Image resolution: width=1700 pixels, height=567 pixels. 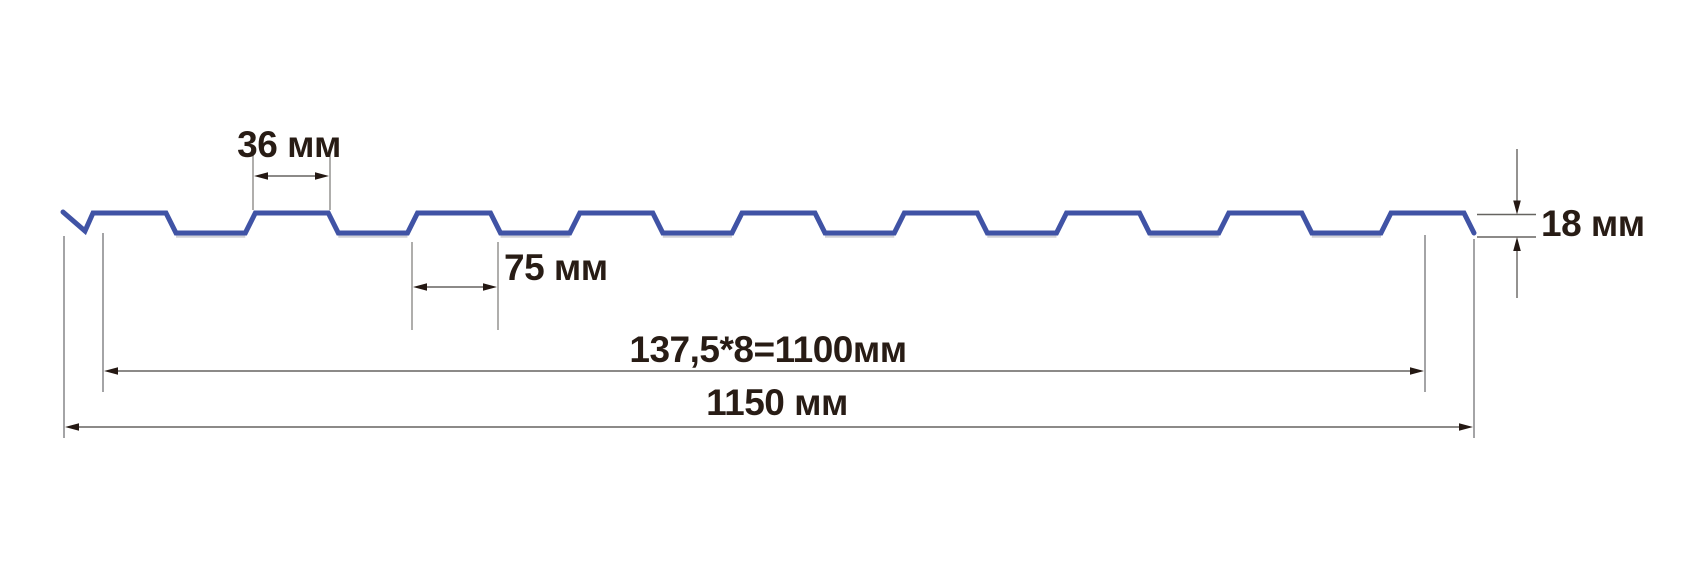 What do you see at coordinates (1517, 244) in the screenshot?
I see `arrowhead-up` at bounding box center [1517, 244].